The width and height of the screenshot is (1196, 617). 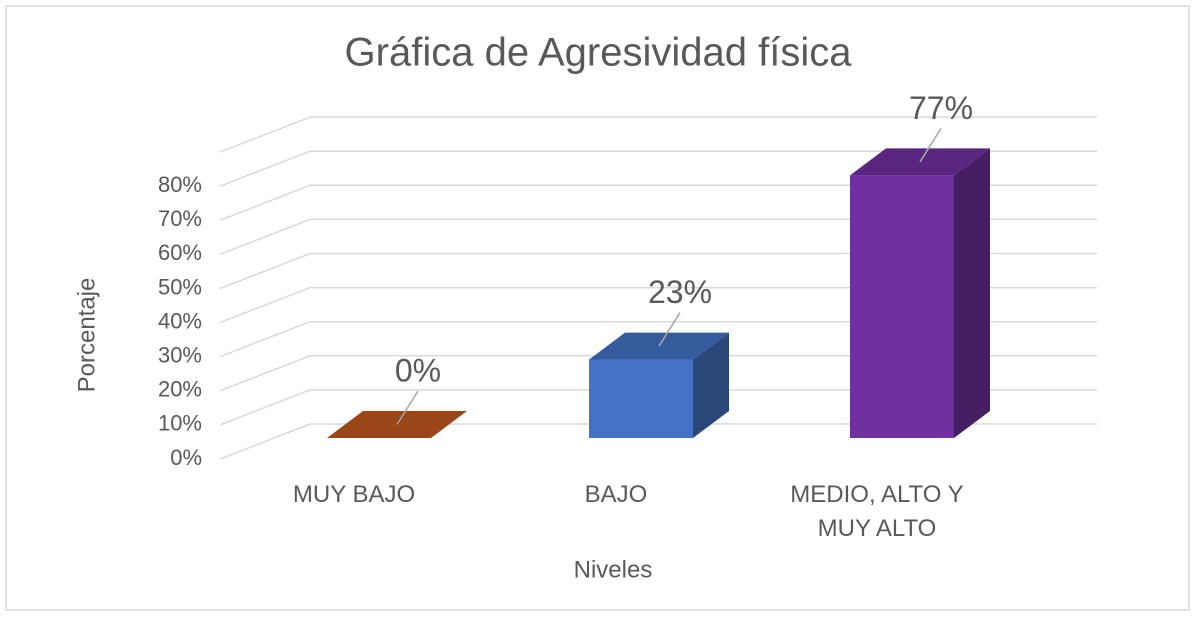 I want to click on x-tick-label: BAJO, so click(x=616, y=494).